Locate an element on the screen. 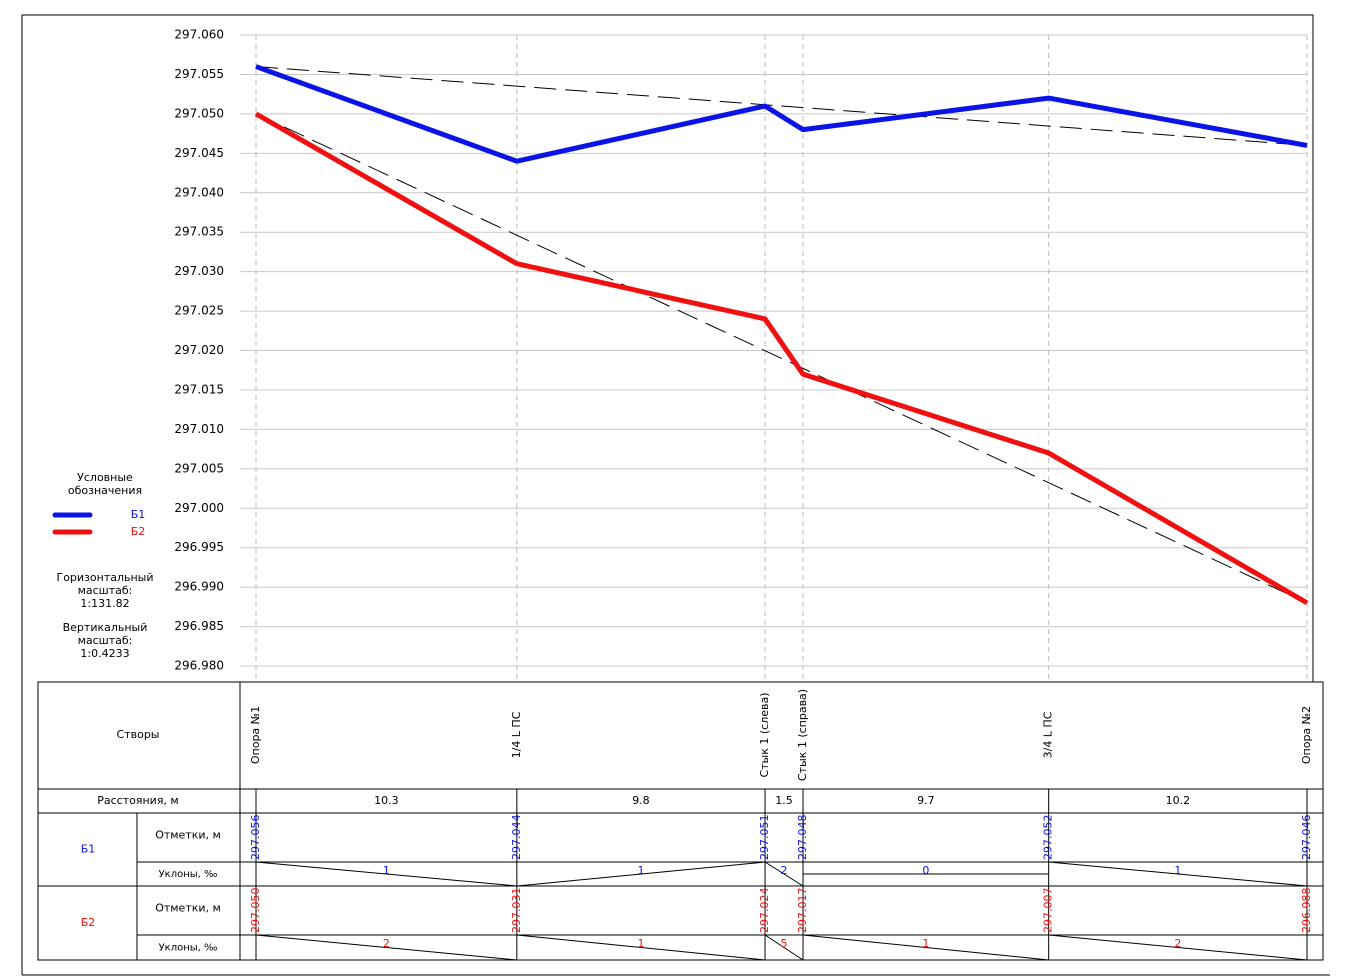 The image size is (1350, 978). elevation-value: 297.007 is located at coordinates (1048, 911).